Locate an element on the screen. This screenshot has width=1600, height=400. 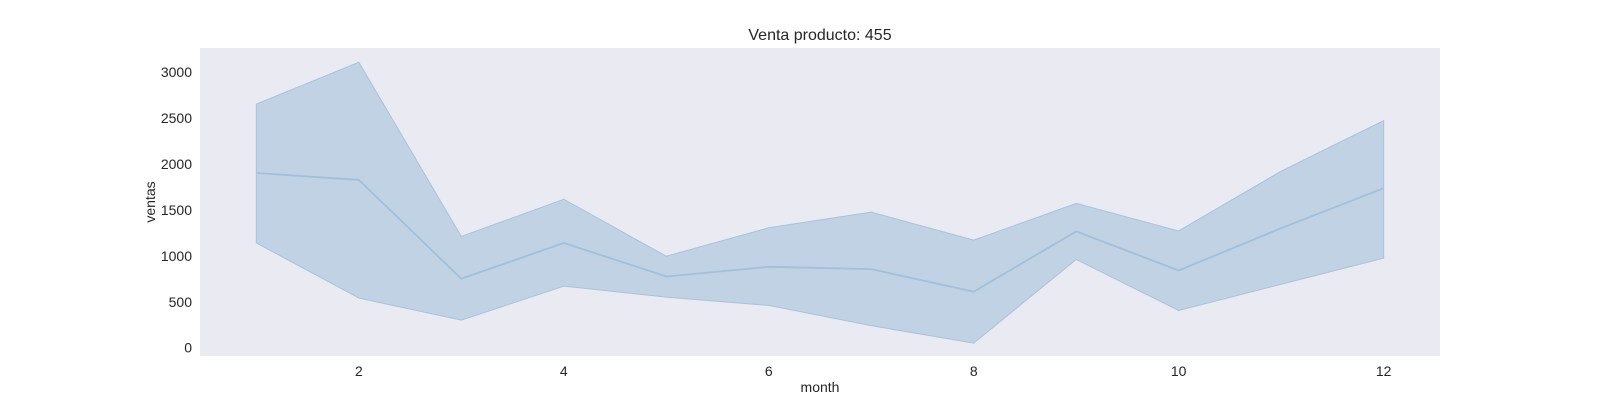
x-tick-label: 12 is located at coordinates (1384, 371).